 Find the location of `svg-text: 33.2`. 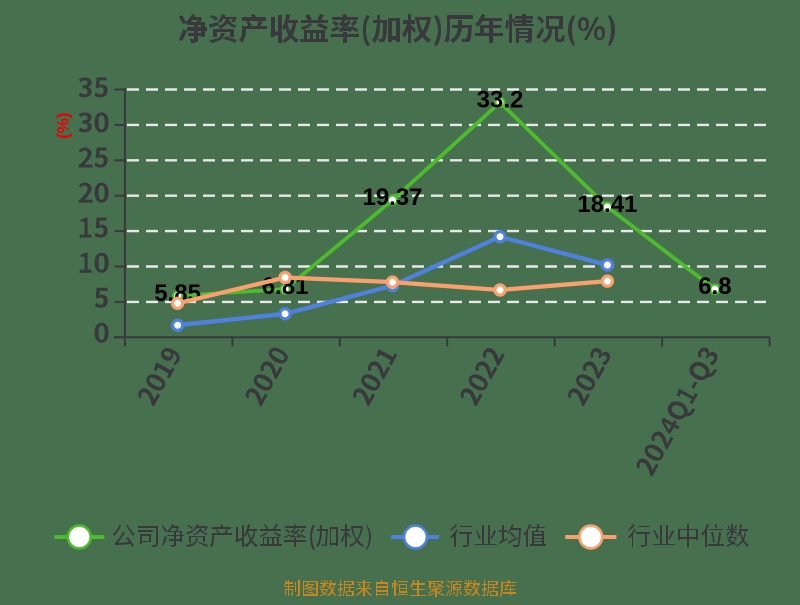

svg-text: 33.2 is located at coordinates (500, 99).